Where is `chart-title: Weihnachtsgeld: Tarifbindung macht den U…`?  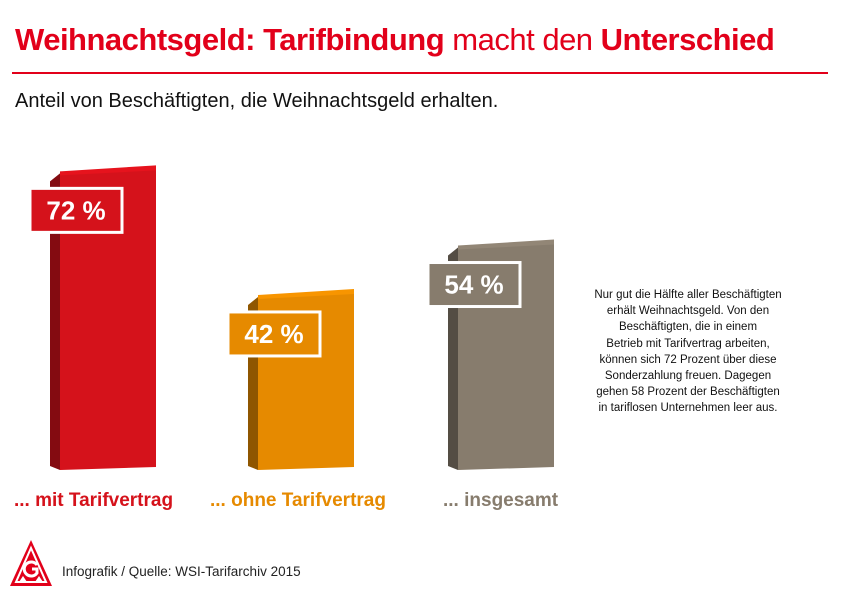
chart-title: Weihnachtsgeld: Tarifbindung macht den U… is located at coordinates (395, 40).